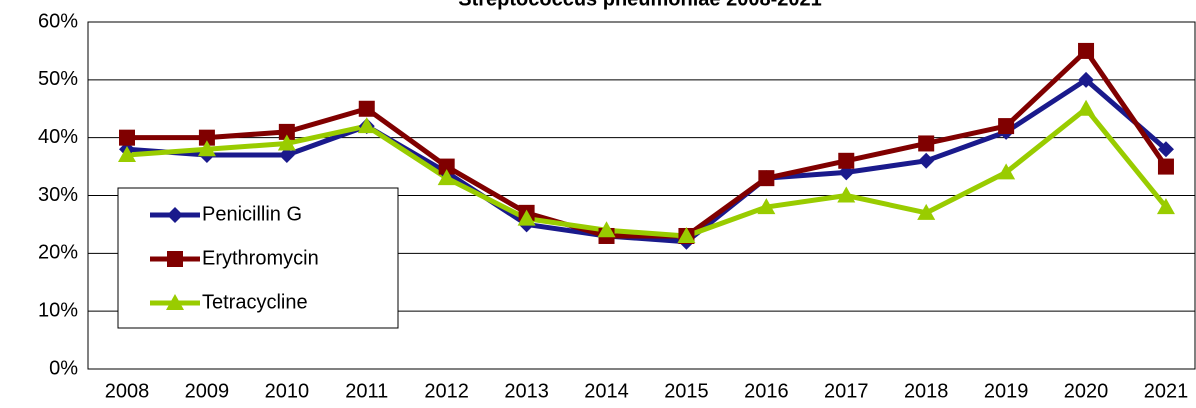 The height and width of the screenshot is (408, 1196). I want to click on x-tick-label: 2011, so click(366, 391).